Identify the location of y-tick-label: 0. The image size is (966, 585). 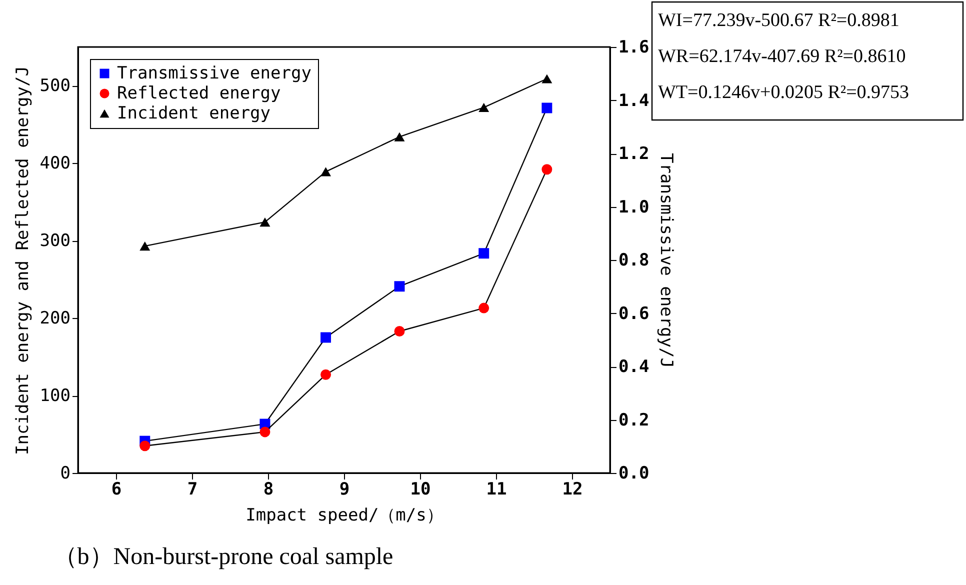
(65, 474).